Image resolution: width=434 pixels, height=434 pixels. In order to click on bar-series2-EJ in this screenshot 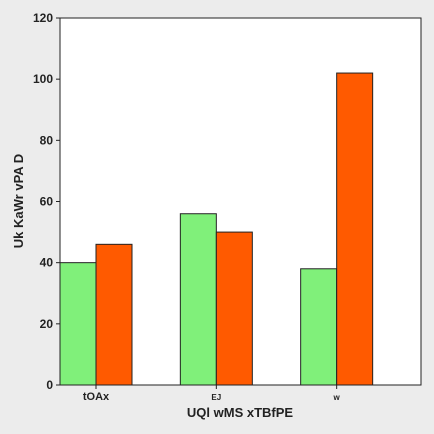, I will do `click(234, 308)`.